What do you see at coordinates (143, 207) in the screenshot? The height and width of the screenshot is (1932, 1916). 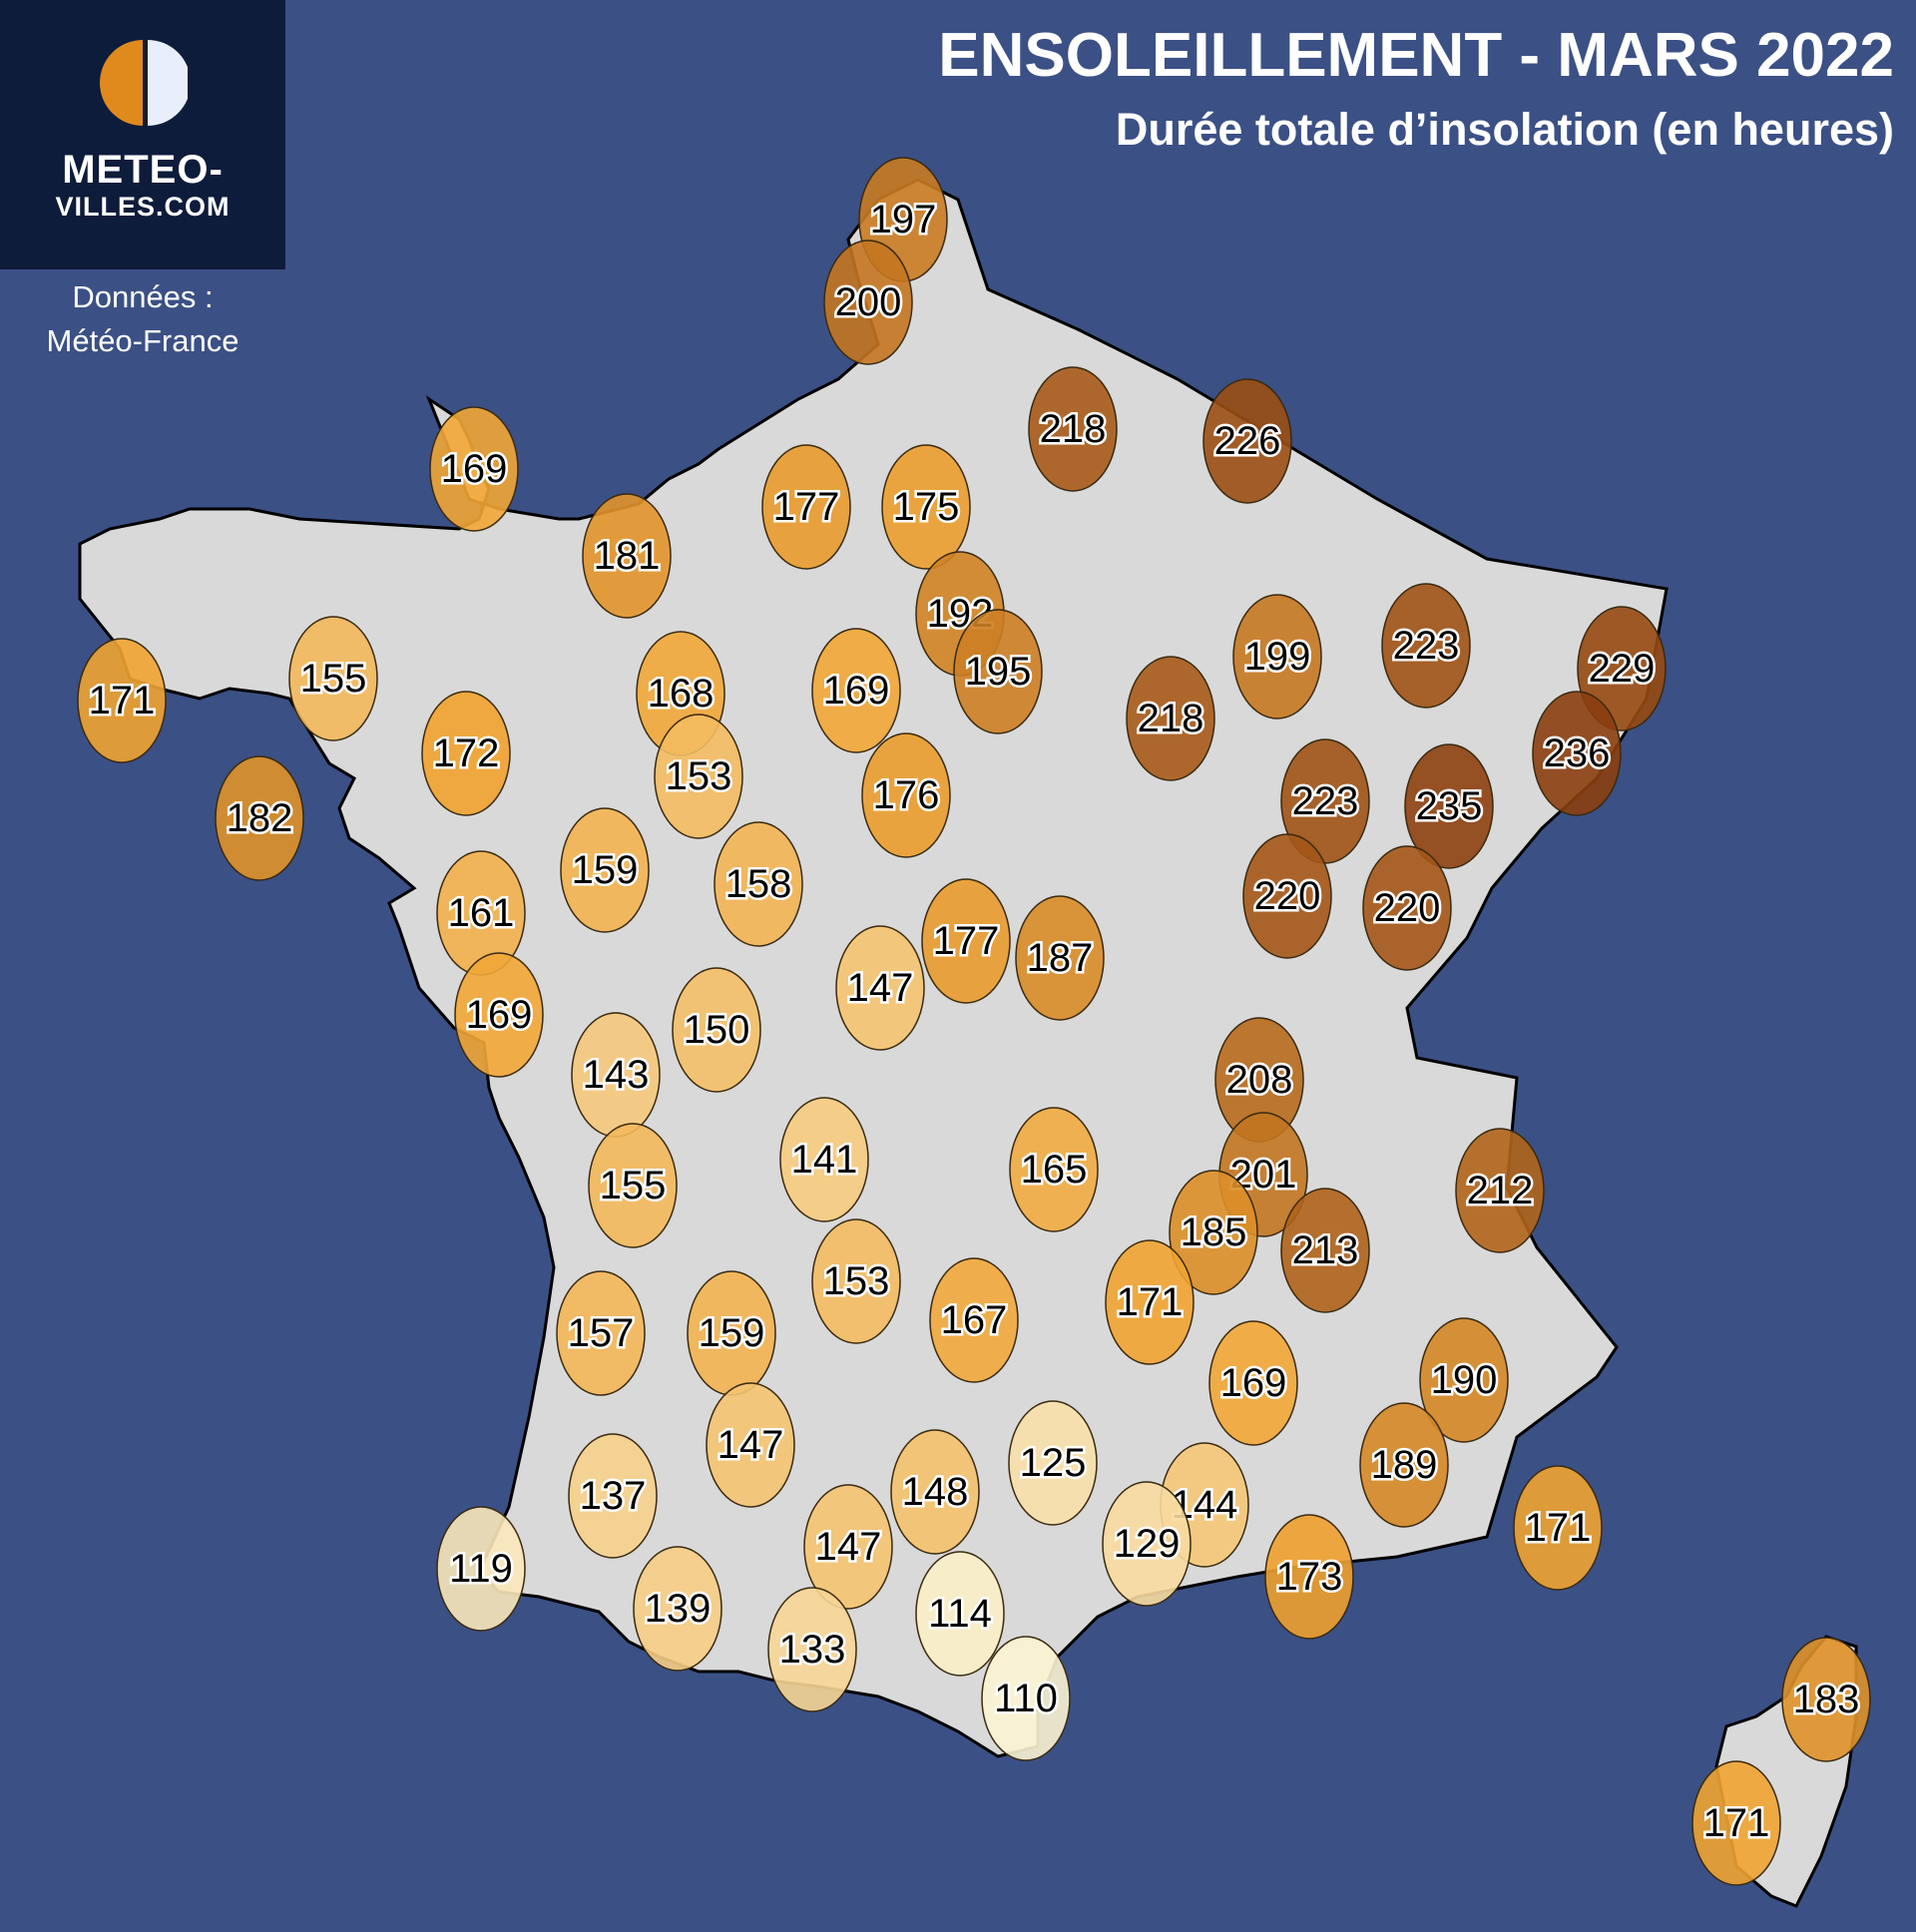 I see `logo-text-line2: VILLES.COM` at bounding box center [143, 207].